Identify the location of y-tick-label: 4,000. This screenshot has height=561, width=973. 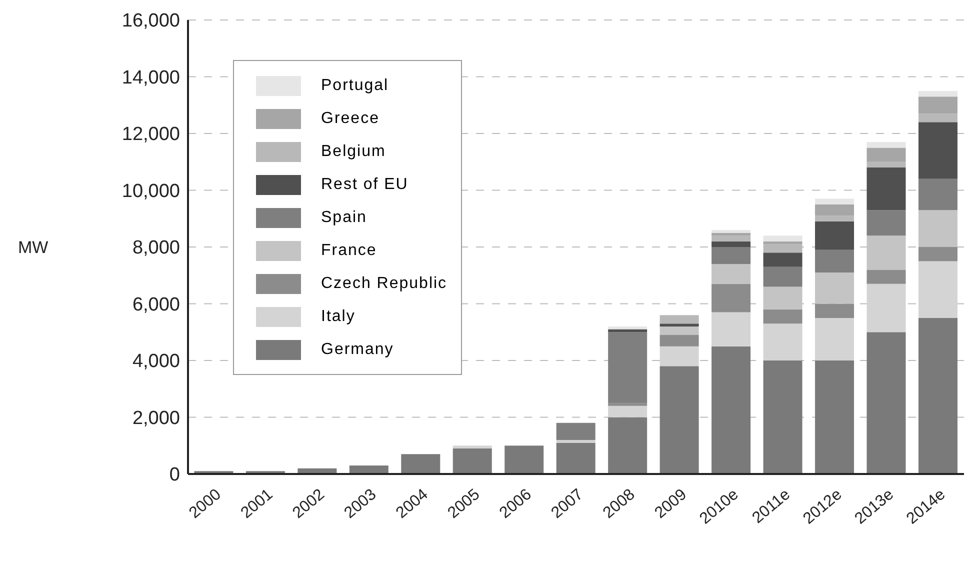
(156, 361).